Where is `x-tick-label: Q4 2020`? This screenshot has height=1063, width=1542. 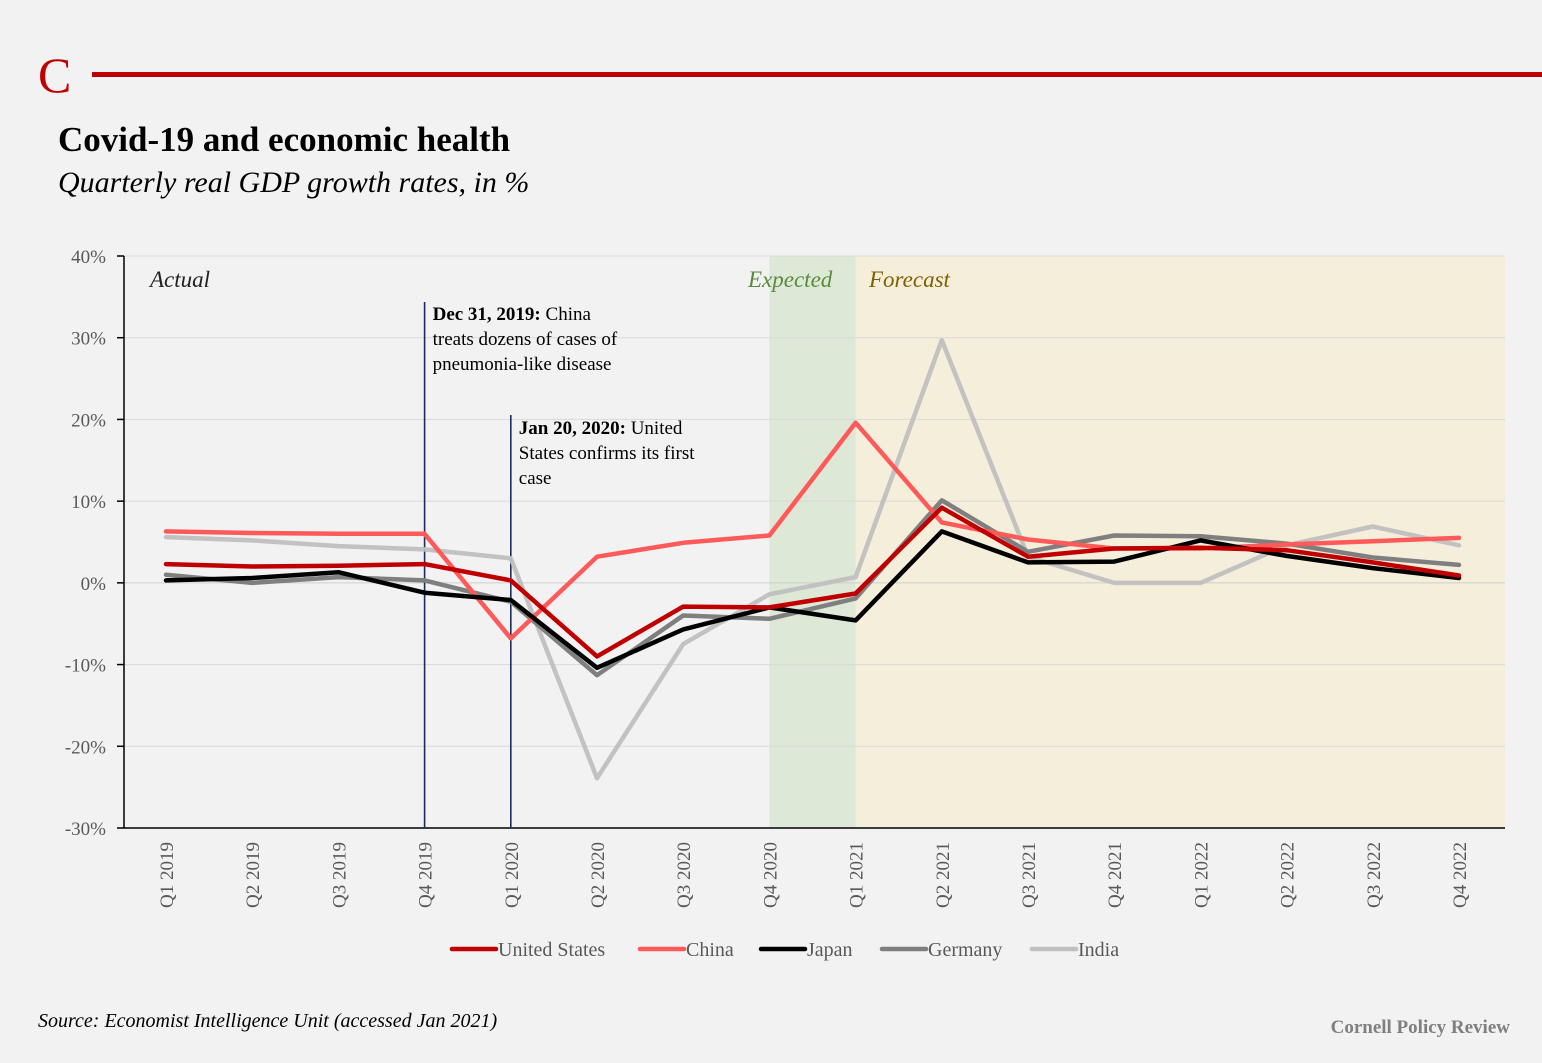 x-tick-label: Q4 2020 is located at coordinates (770, 875).